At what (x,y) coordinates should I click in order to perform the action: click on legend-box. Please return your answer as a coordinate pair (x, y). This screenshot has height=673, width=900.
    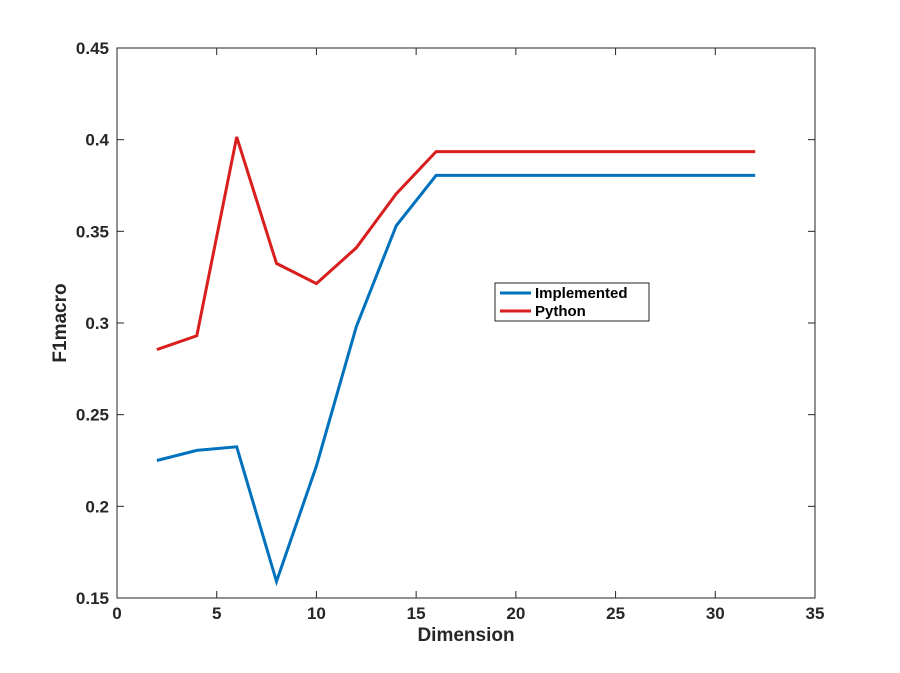
    Looking at the image, I should click on (572, 302).